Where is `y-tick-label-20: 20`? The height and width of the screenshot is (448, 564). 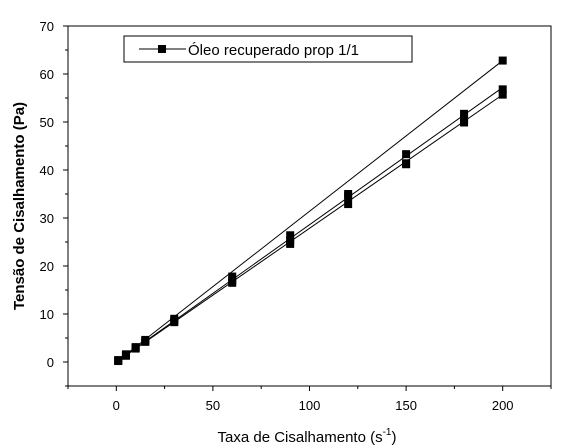 y-tick-label-20: 20 is located at coordinates (47, 266).